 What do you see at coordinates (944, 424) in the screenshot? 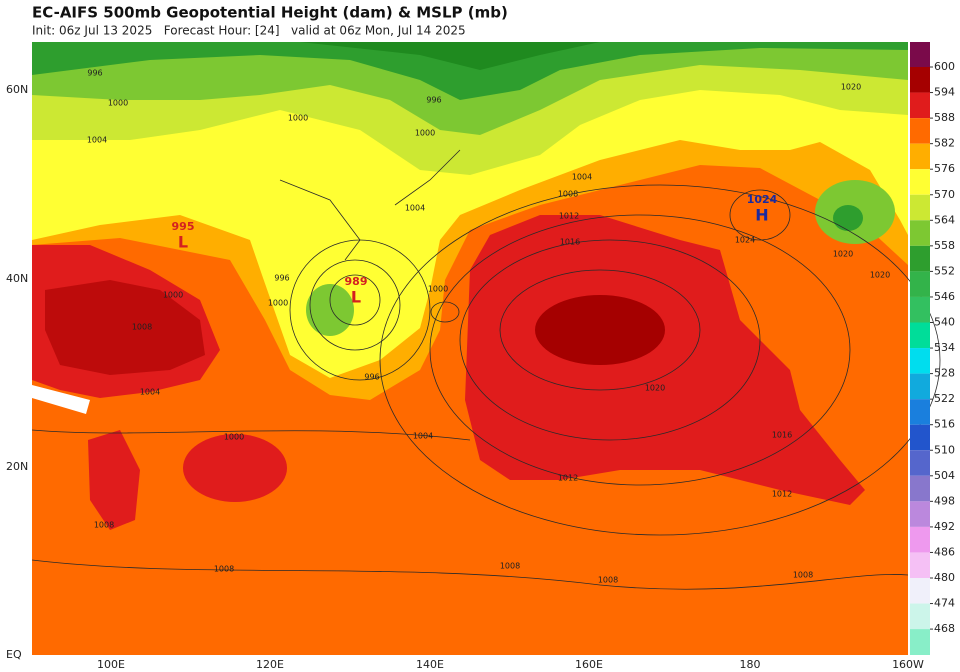
I see `colorbar-label: 516` at bounding box center [944, 424].